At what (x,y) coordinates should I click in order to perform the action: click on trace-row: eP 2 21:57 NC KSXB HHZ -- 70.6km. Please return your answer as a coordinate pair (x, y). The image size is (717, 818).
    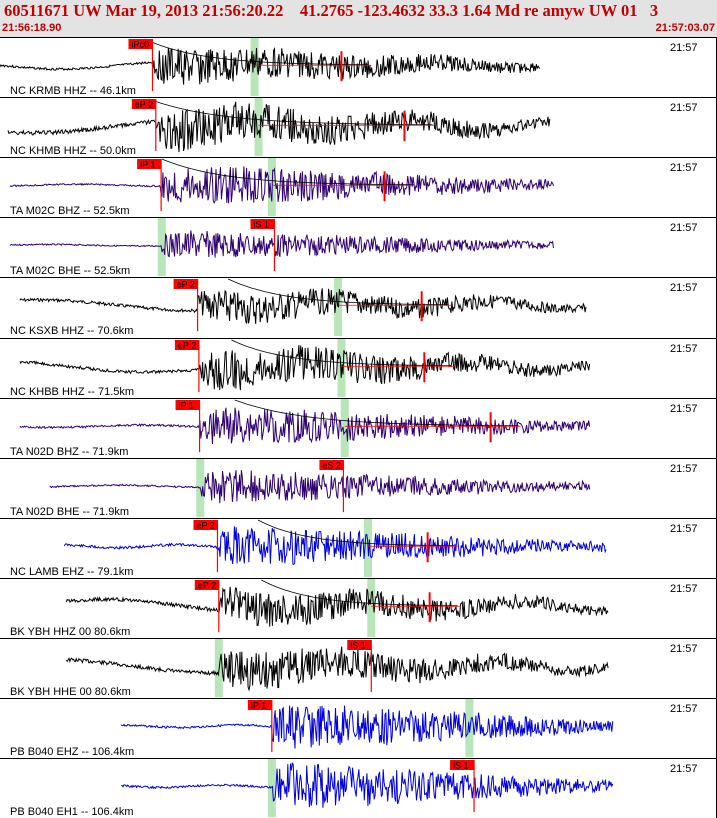
    Looking at the image, I should click on (358, 307).